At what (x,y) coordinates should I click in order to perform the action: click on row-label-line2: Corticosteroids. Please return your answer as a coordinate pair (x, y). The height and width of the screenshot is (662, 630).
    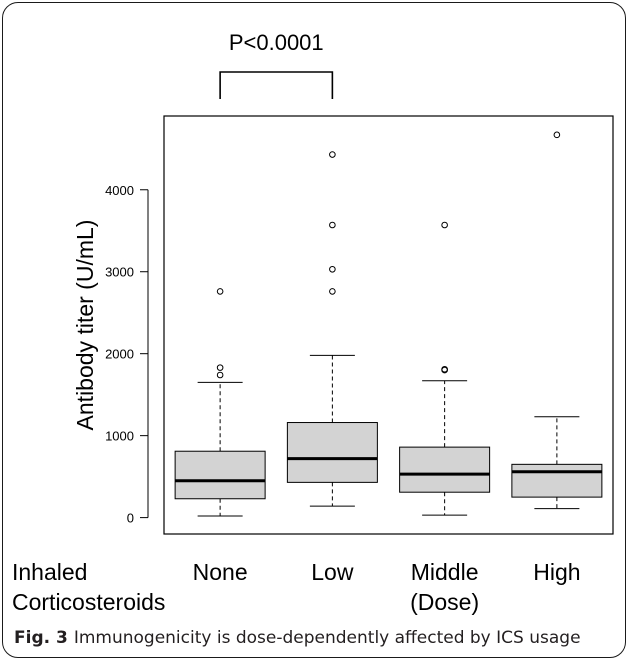
    Looking at the image, I should click on (88, 602).